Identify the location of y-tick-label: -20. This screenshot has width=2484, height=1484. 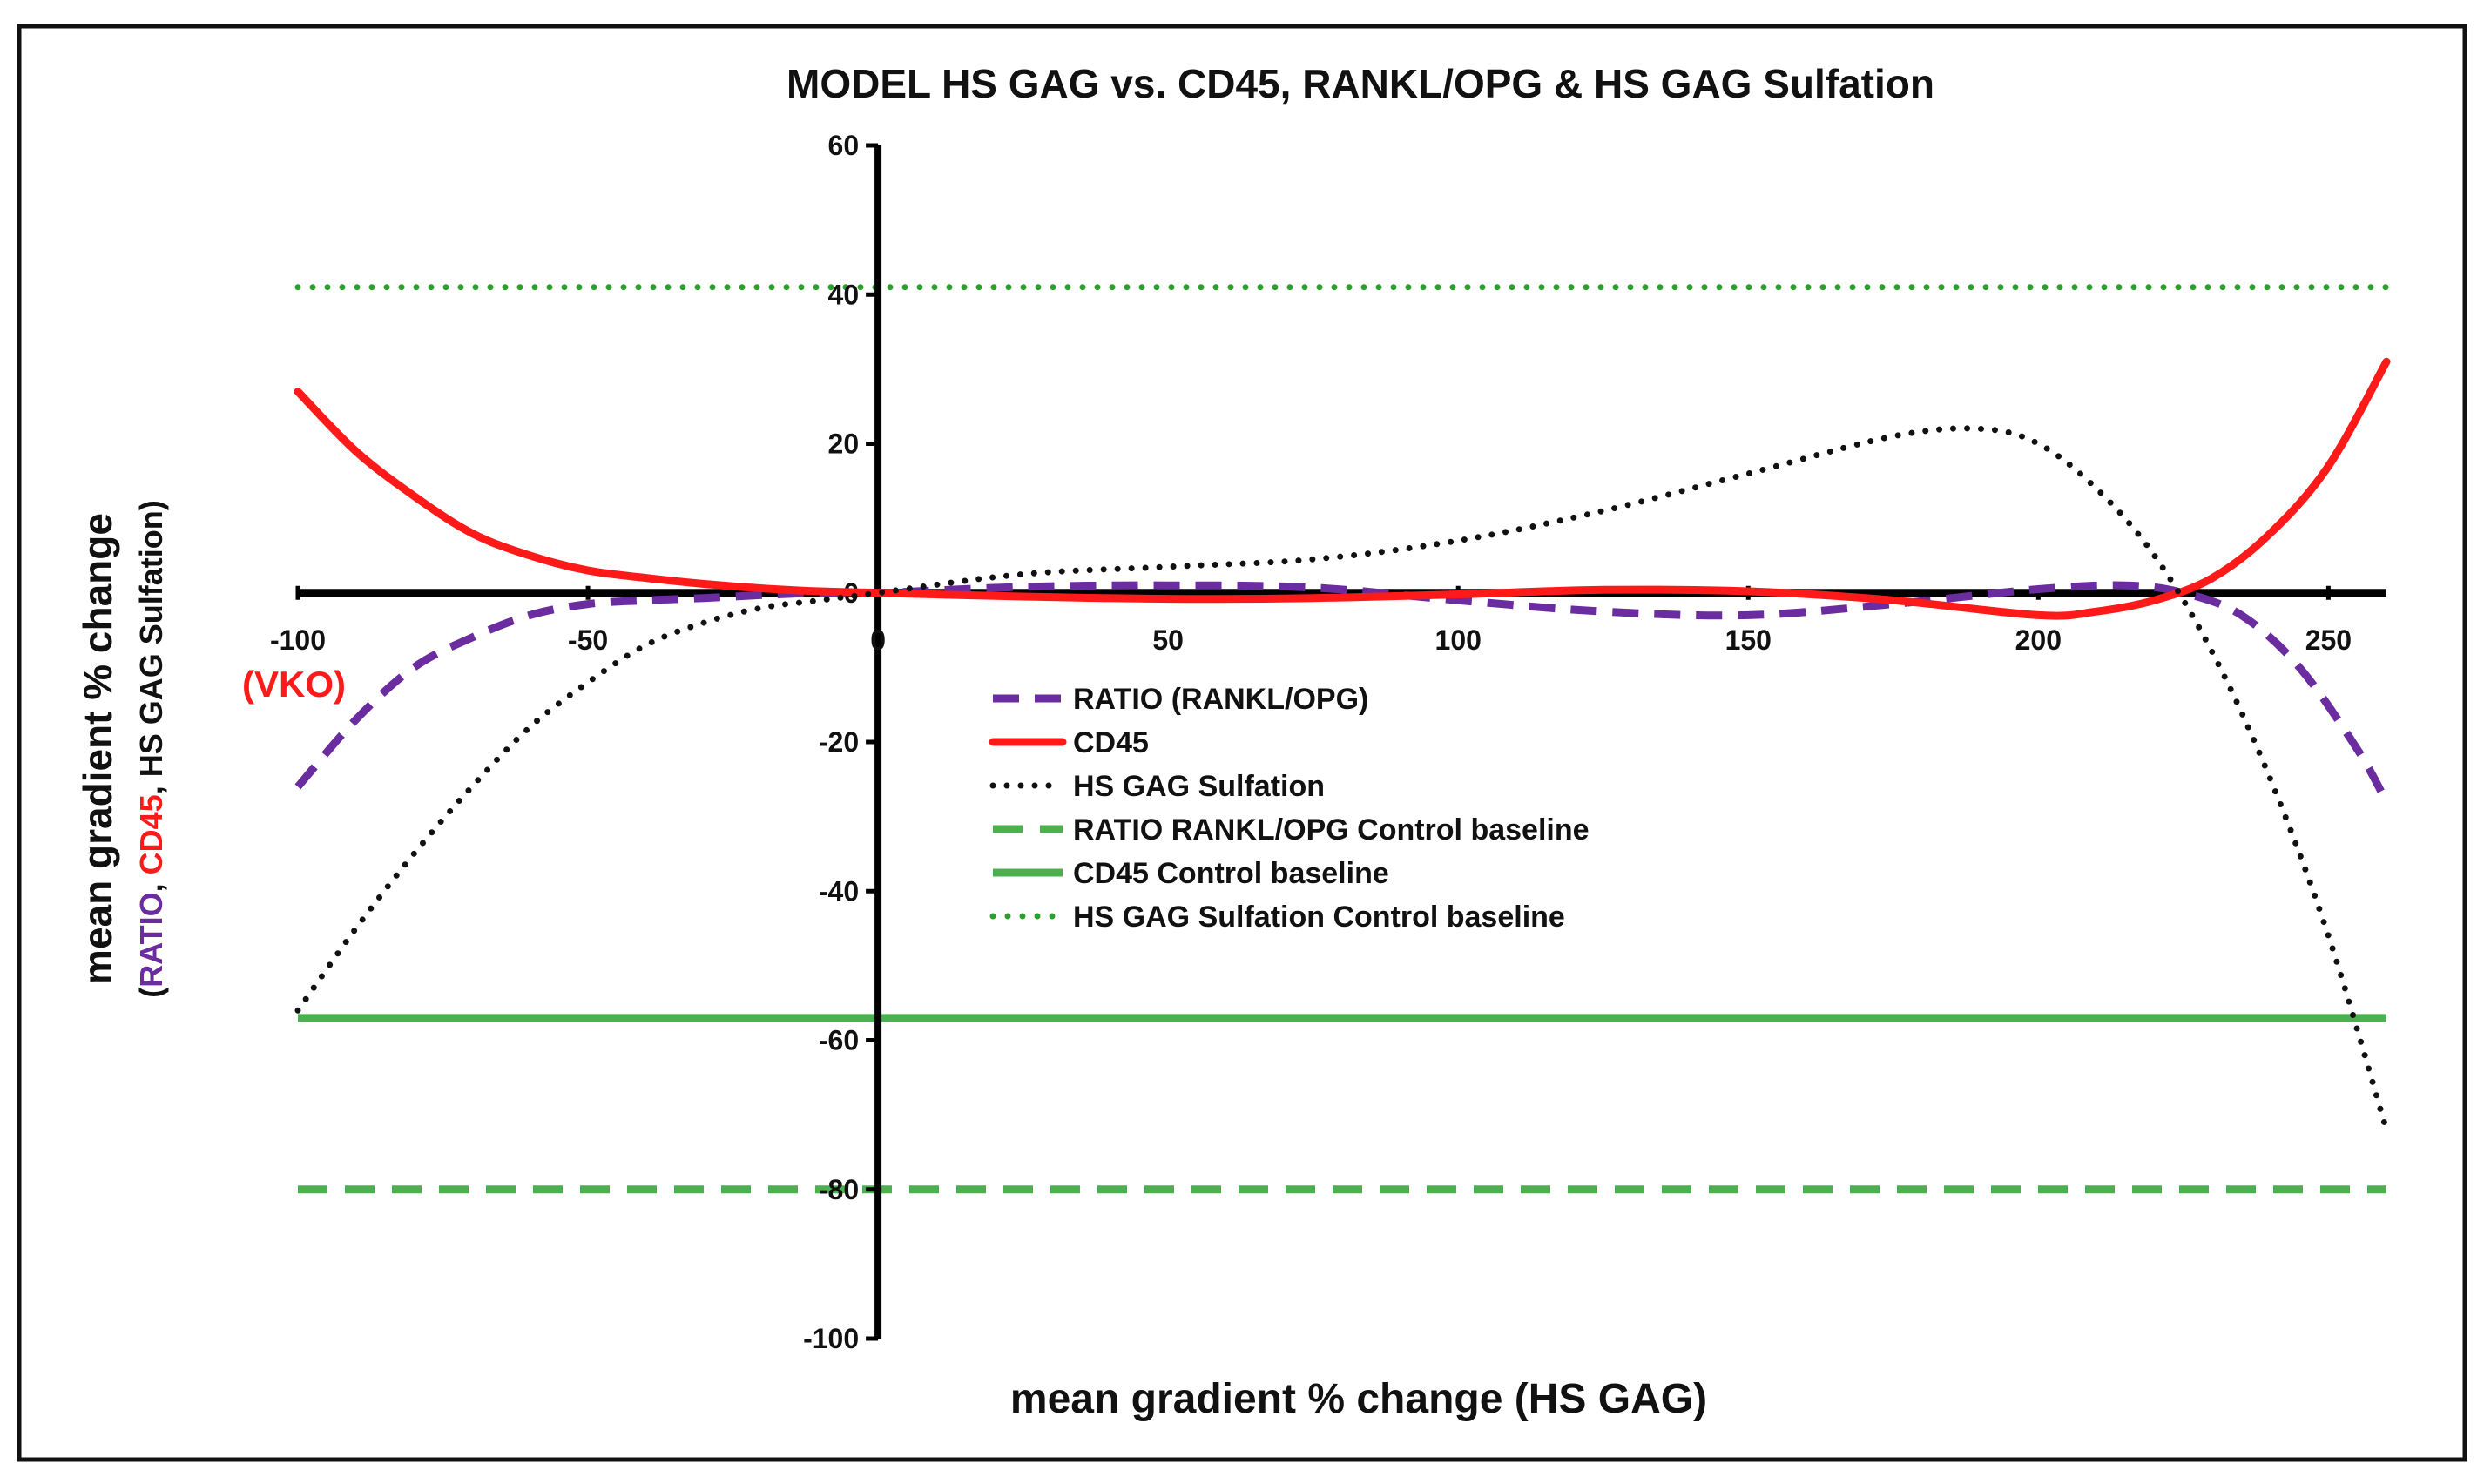
(839, 742).